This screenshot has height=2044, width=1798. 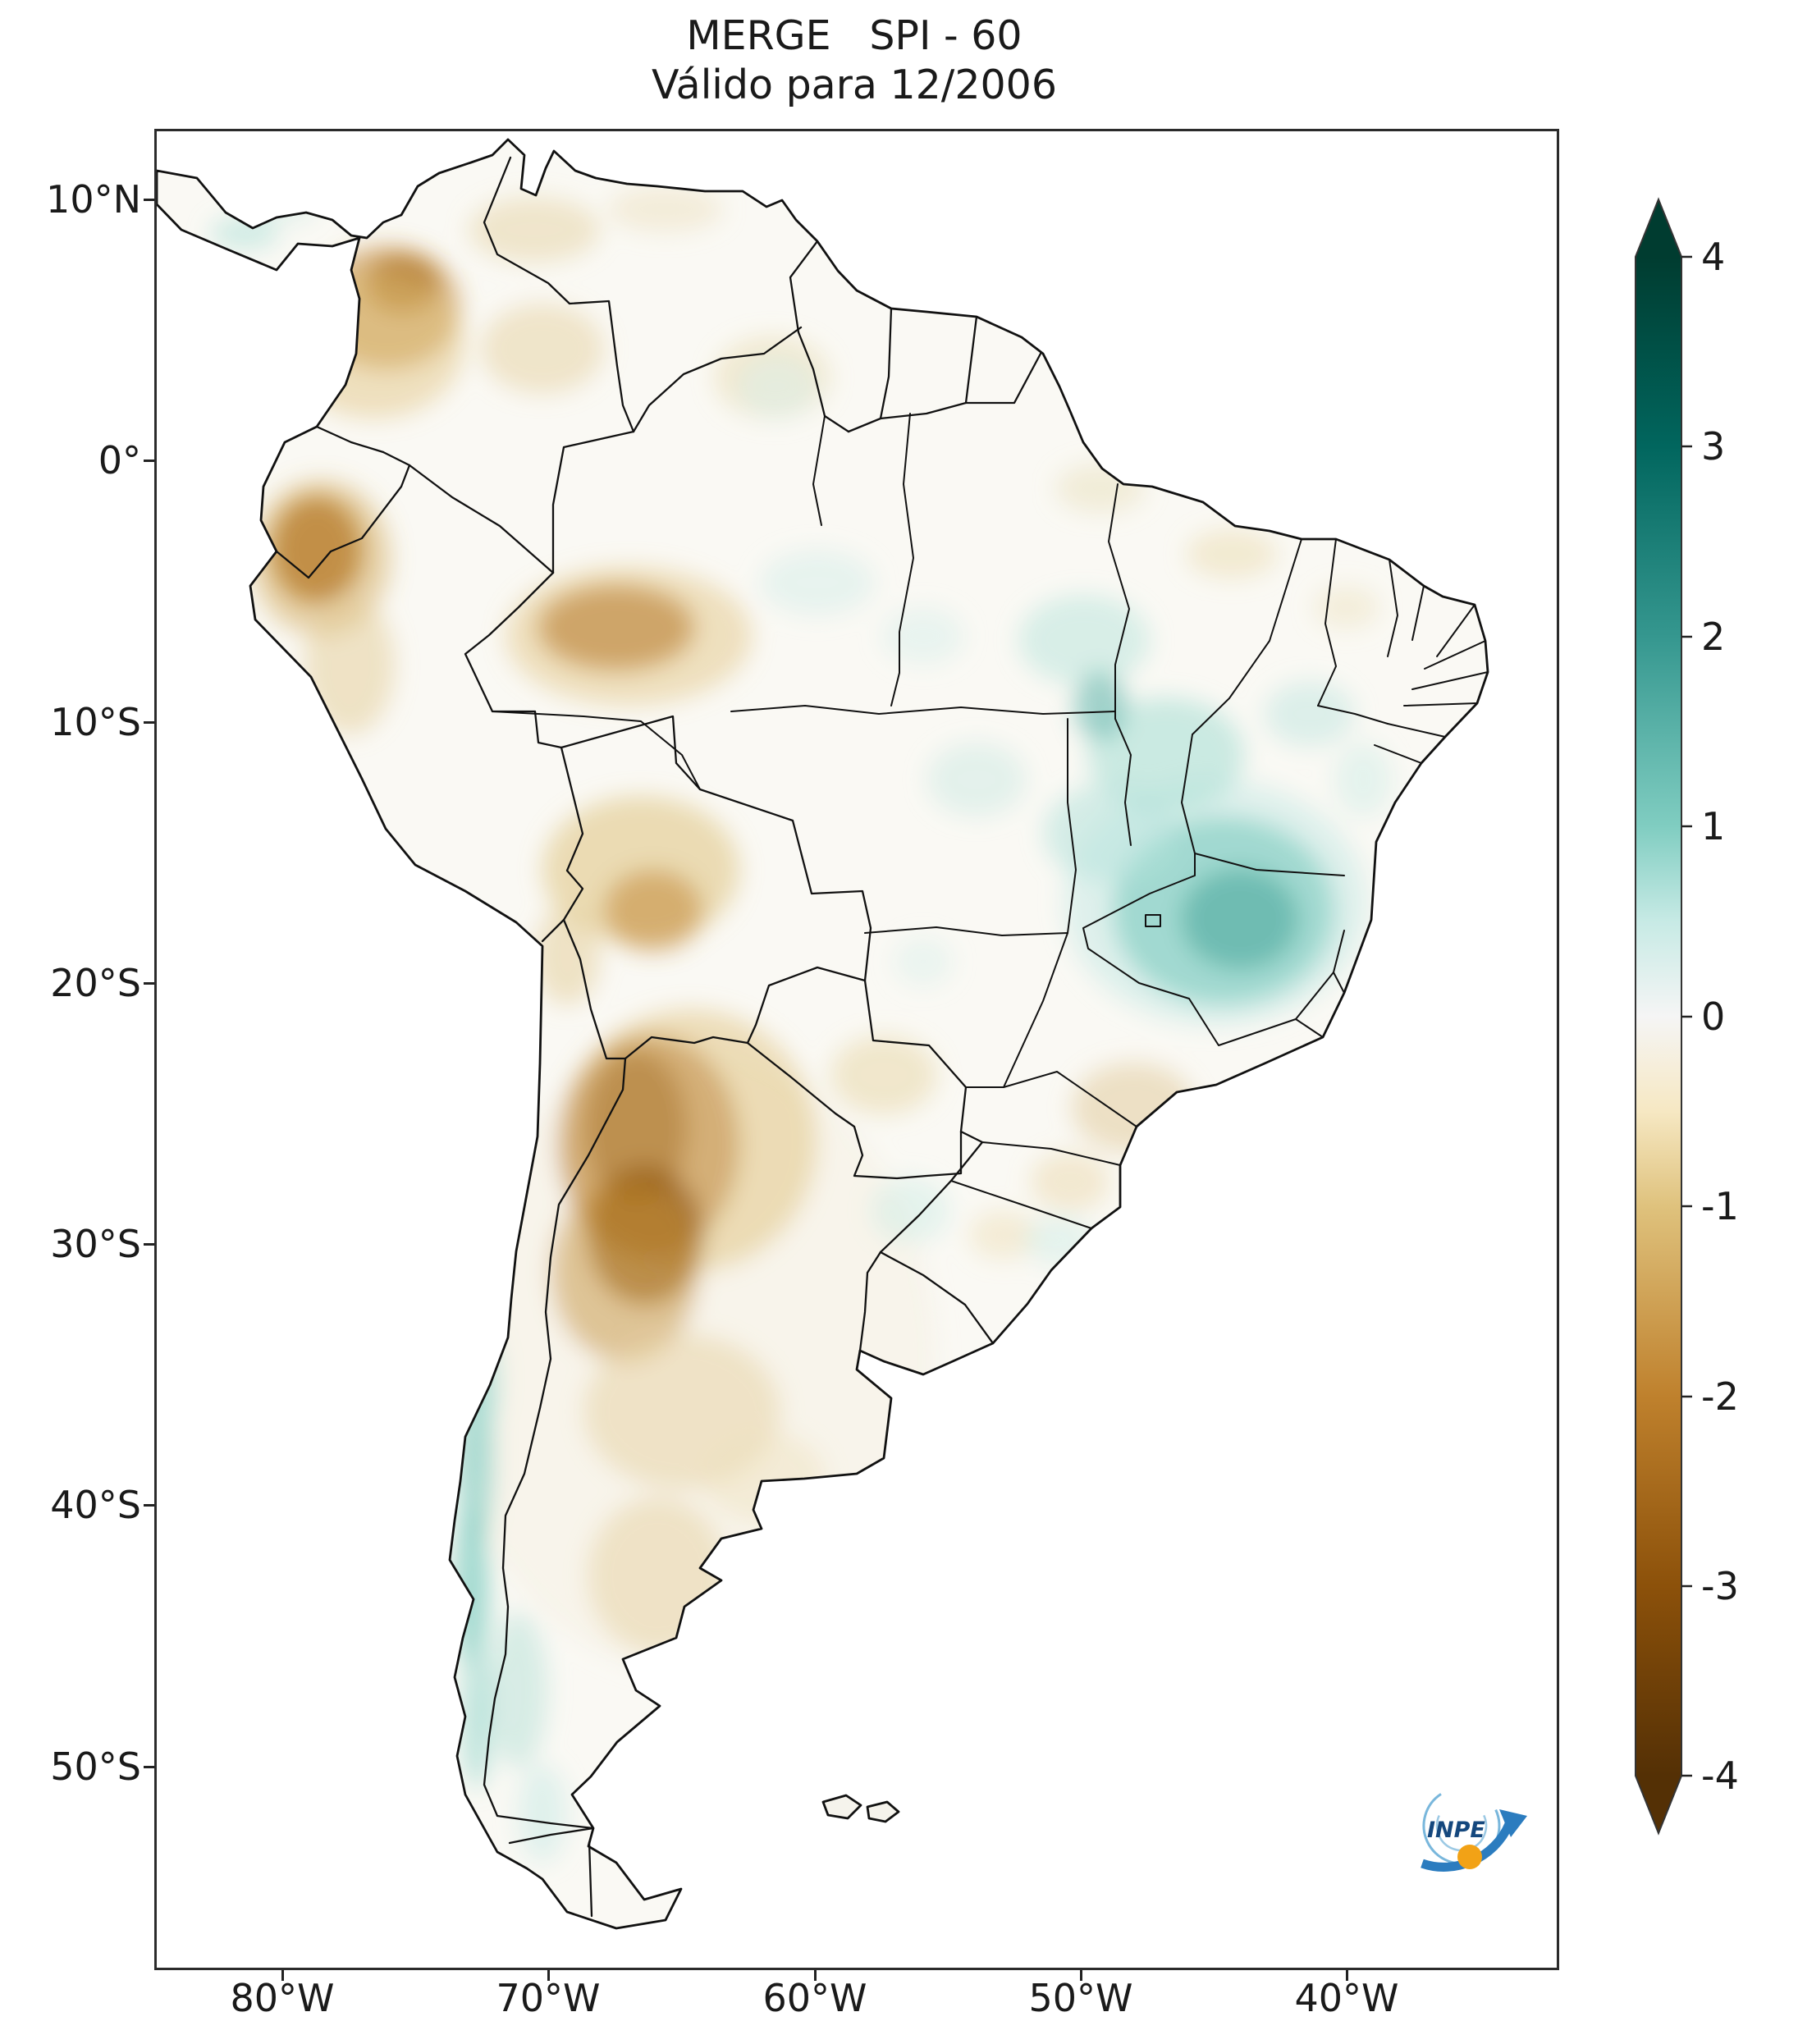 I want to click on y-tick-label: 10°S, so click(x=95, y=722).